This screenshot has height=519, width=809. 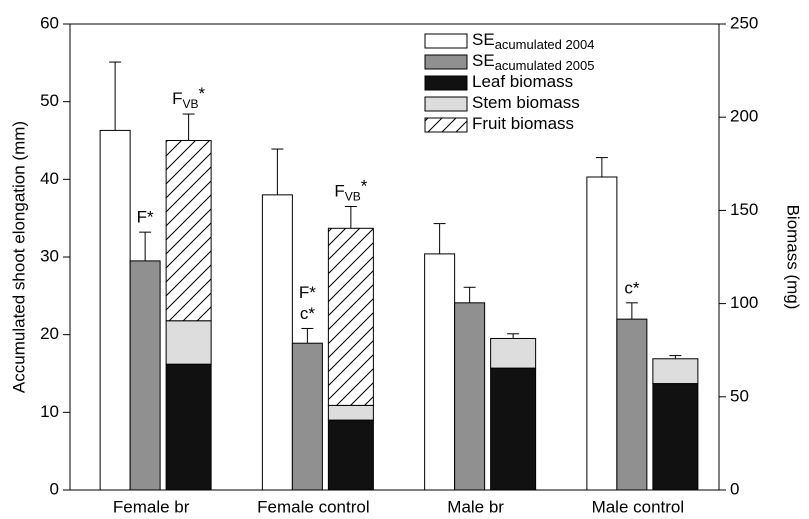 I want to click on legend-label: Fruit biomass, so click(x=523, y=123).